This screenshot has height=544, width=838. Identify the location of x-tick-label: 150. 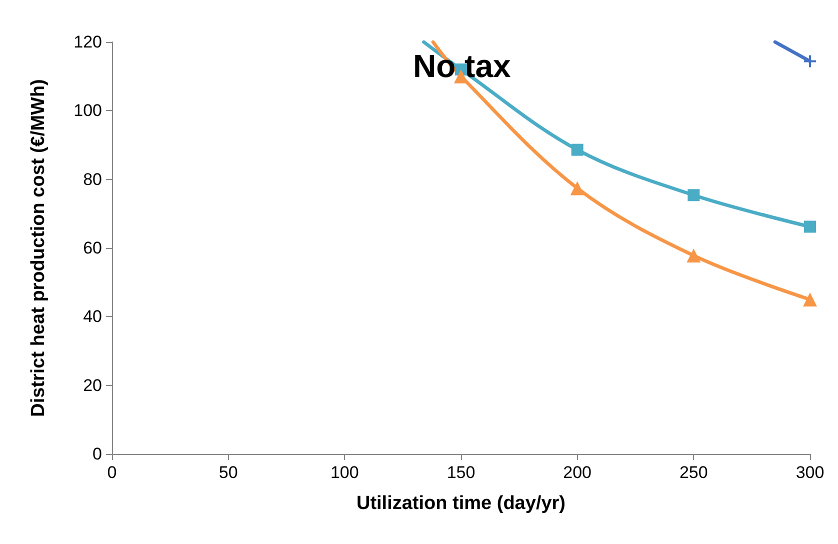
(461, 472).